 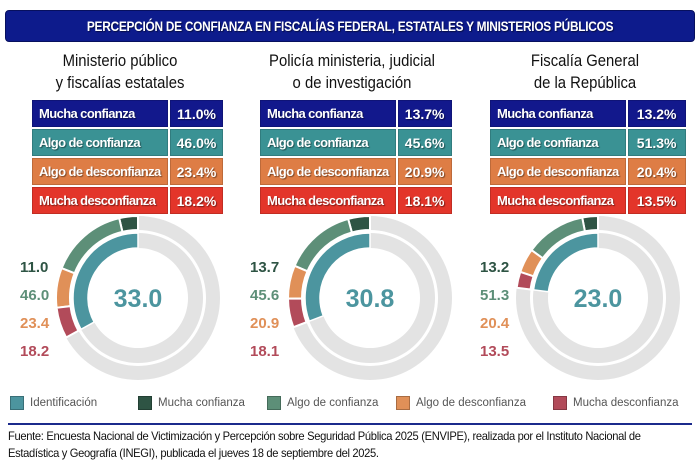 I want to click on panel-title-line: de la República, so click(x=585, y=83).